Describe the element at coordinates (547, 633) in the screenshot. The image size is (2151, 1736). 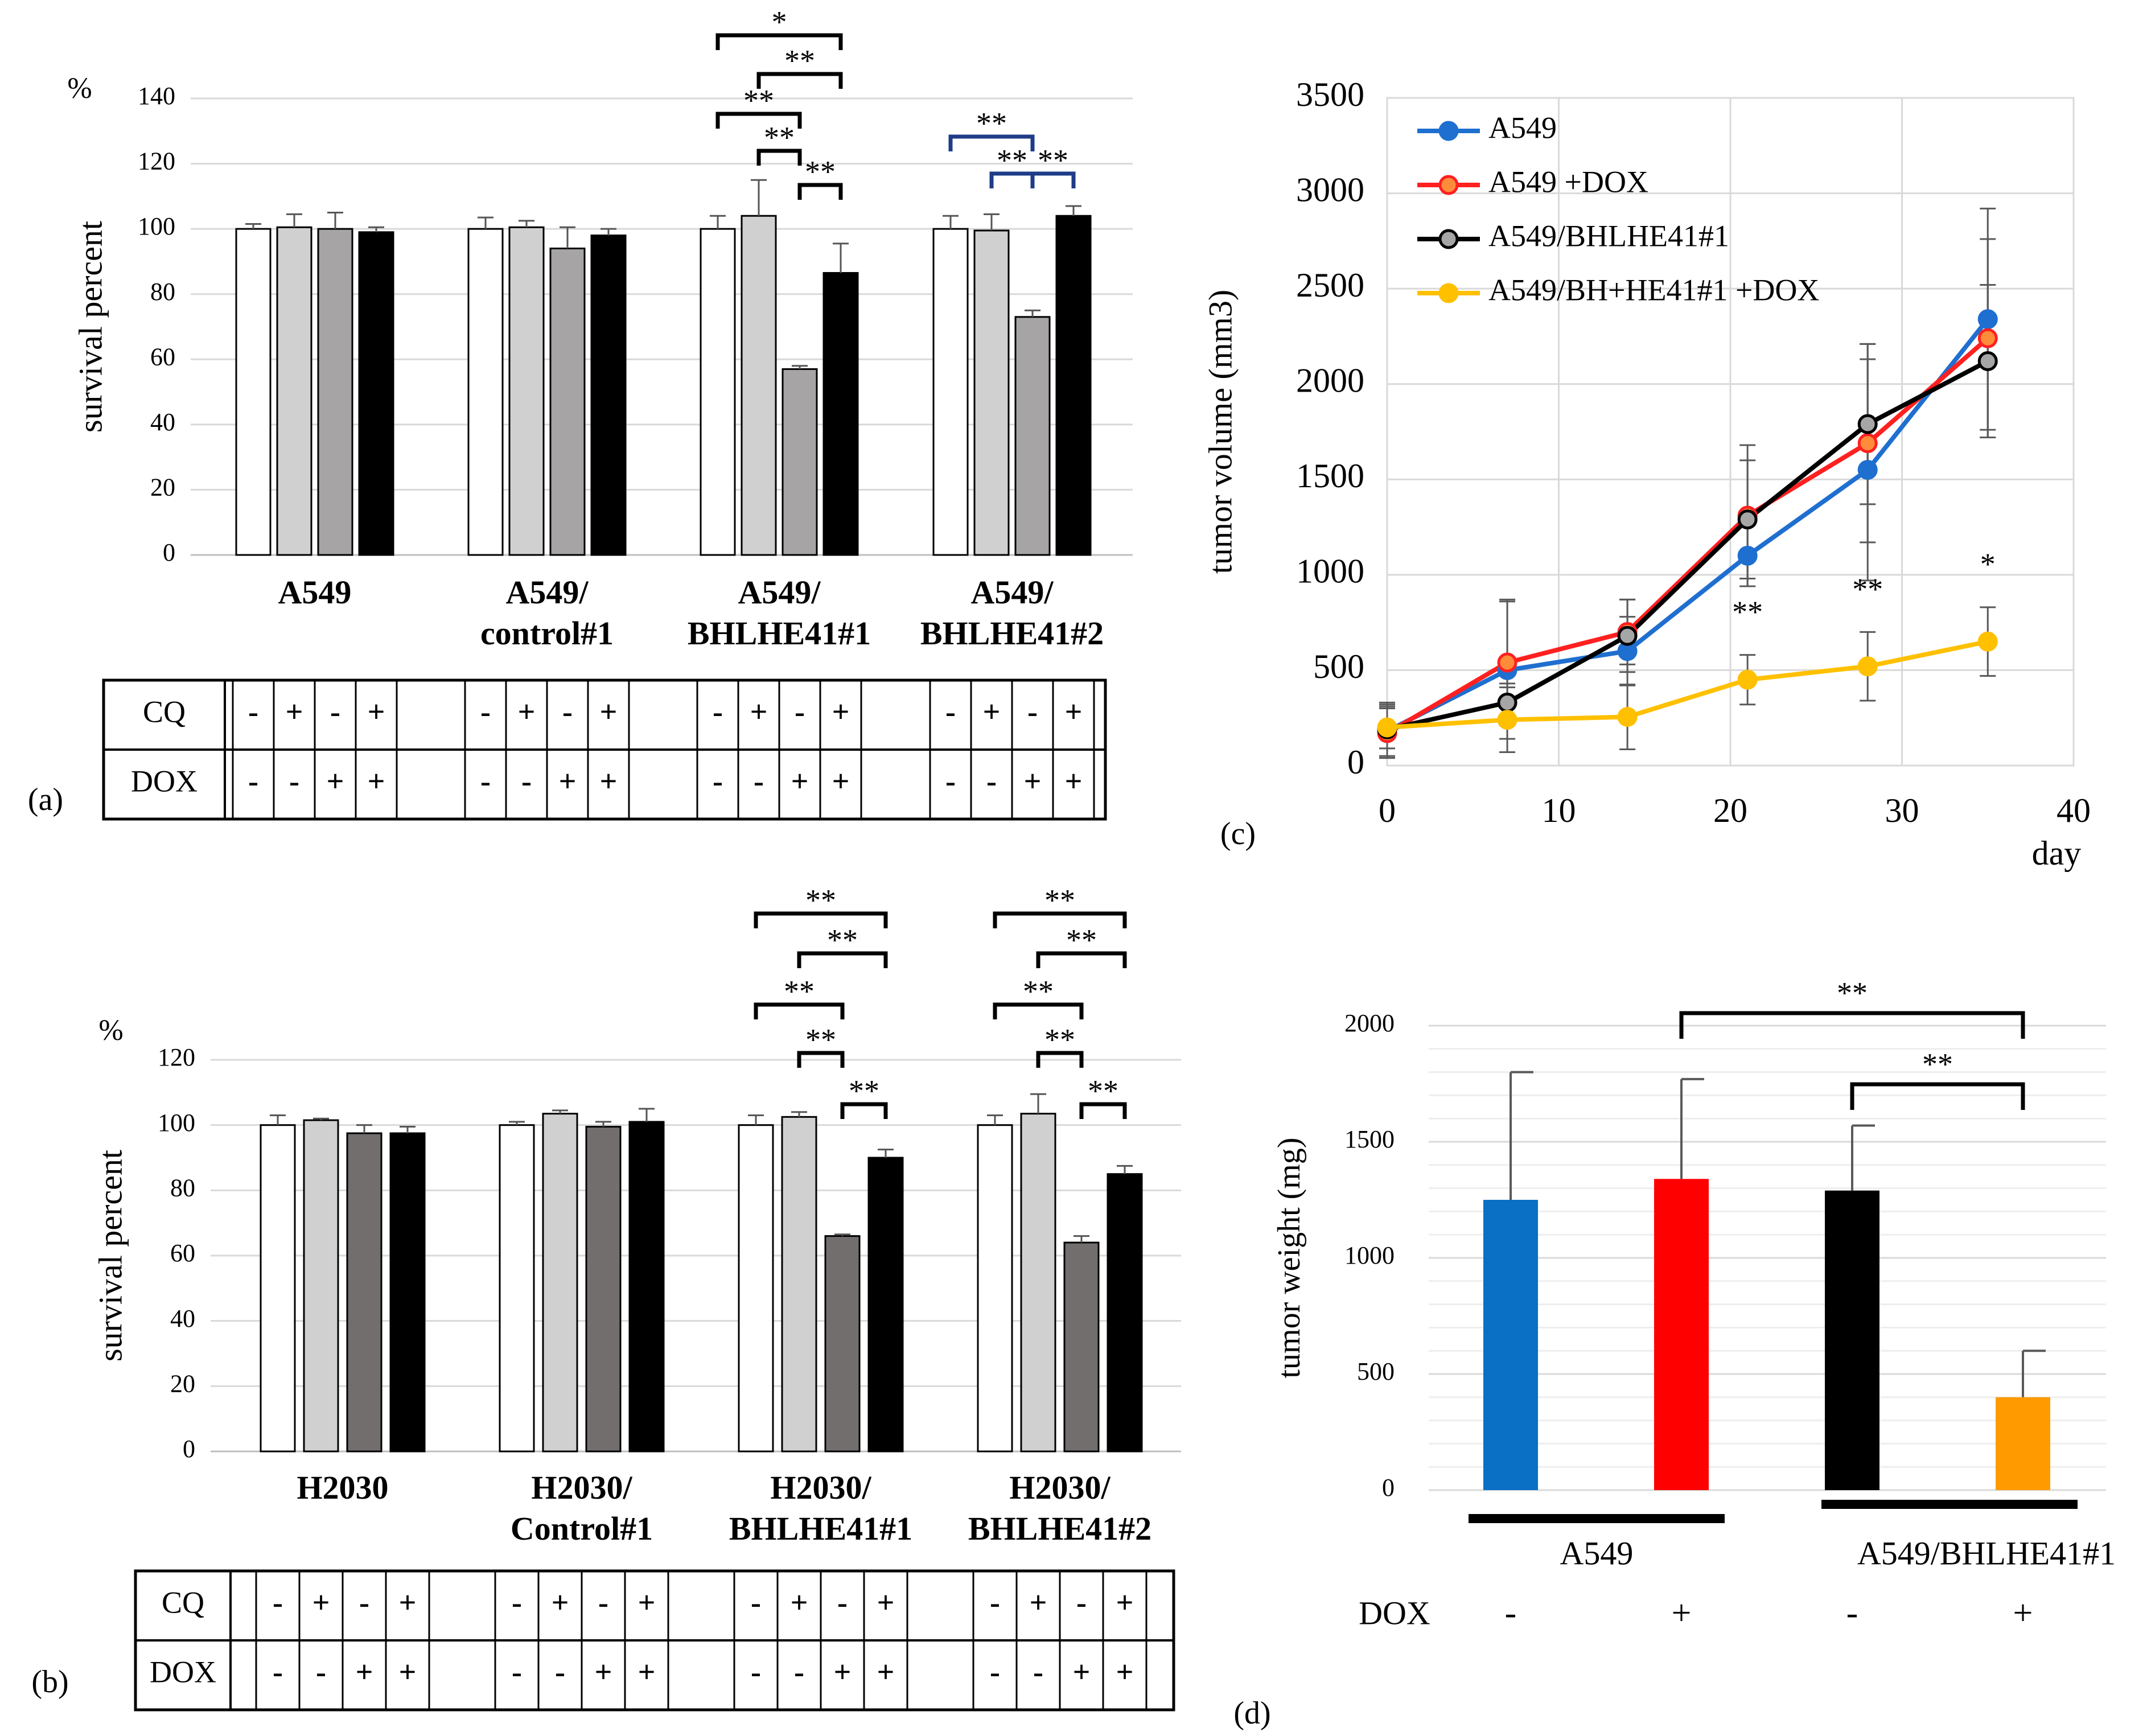
I see `group-label-line: control#1` at that location.